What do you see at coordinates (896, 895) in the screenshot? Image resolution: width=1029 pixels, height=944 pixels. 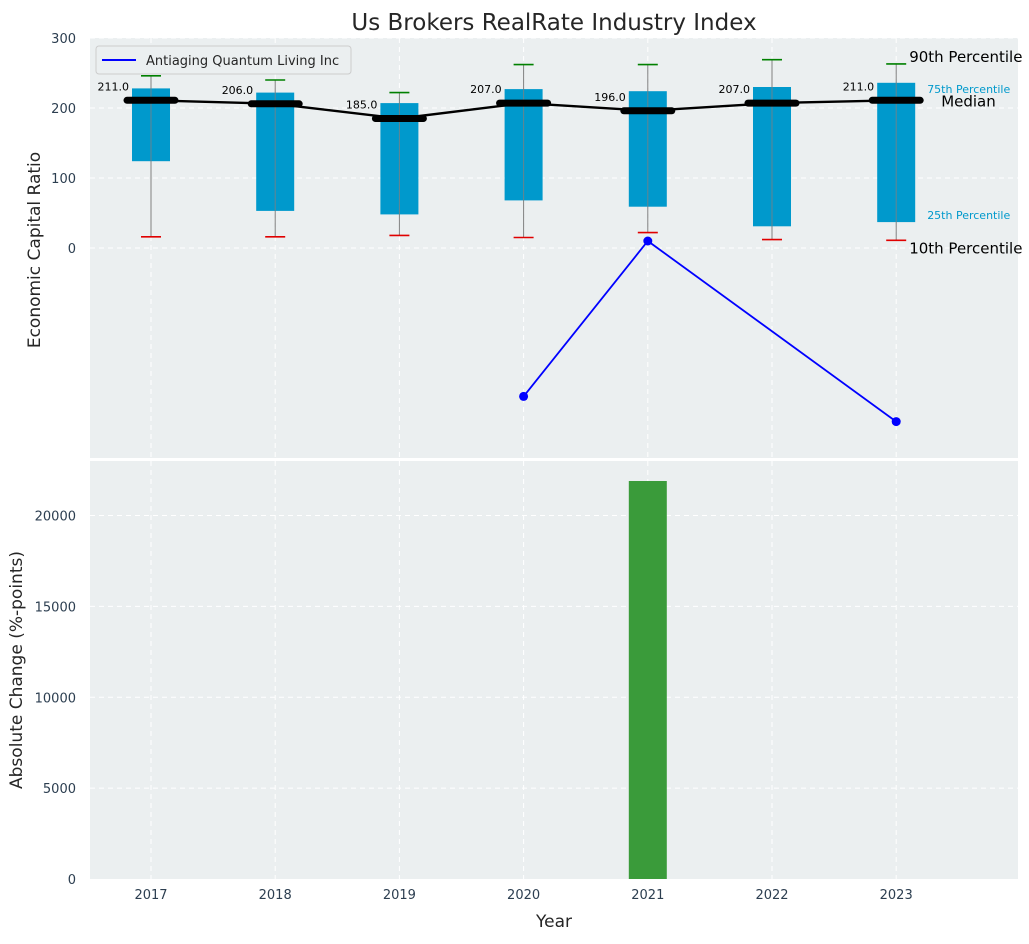 I see `x-tick-label: 2023` at bounding box center [896, 895].